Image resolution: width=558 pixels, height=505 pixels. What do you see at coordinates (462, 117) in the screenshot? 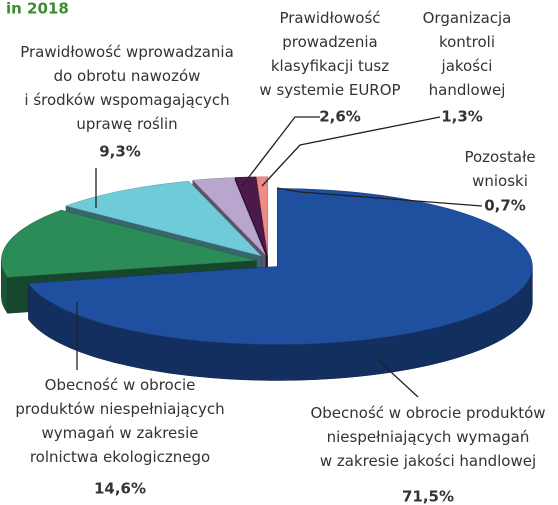
I see `value-label: 1,3%` at bounding box center [462, 117].